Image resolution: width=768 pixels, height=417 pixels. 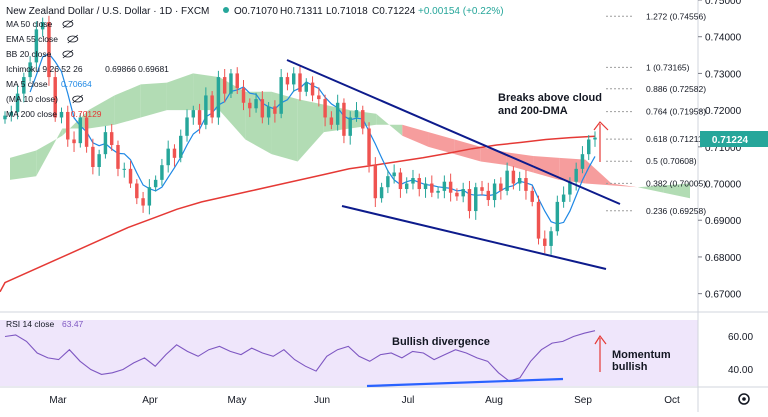 What do you see at coordinates (734, 139) in the screenshot?
I see `price-badge` at bounding box center [734, 139].